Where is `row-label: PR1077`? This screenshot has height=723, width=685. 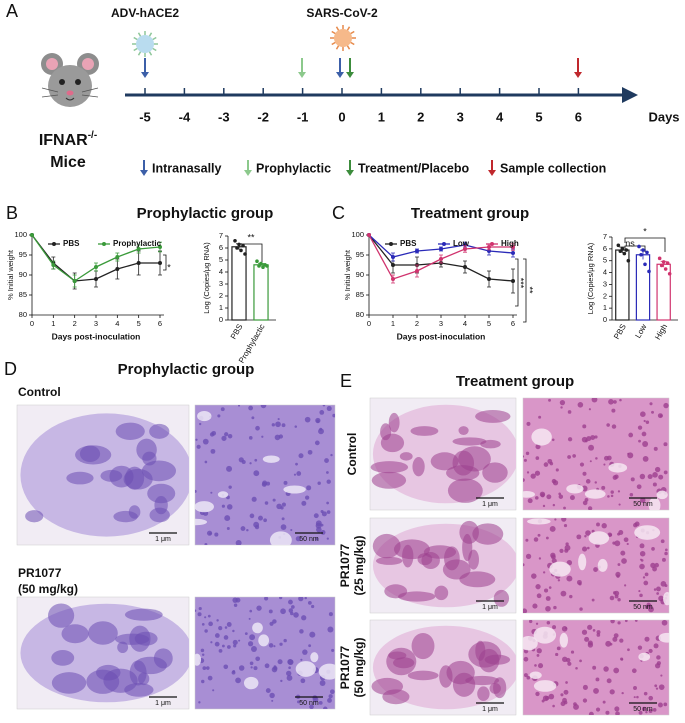 row-label: PR1077 is located at coordinates (345, 565).